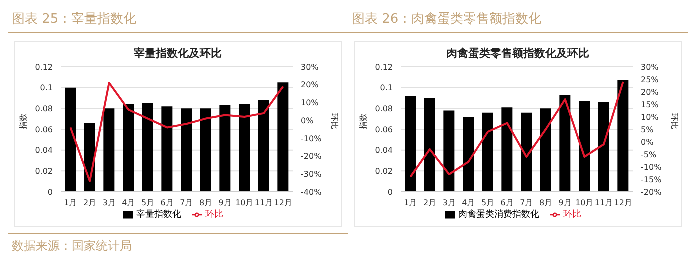 The image size is (695, 266). What do you see at coordinates (159, 215) in the screenshot?
I see `legend-label: 宰量指数化` at bounding box center [159, 215].